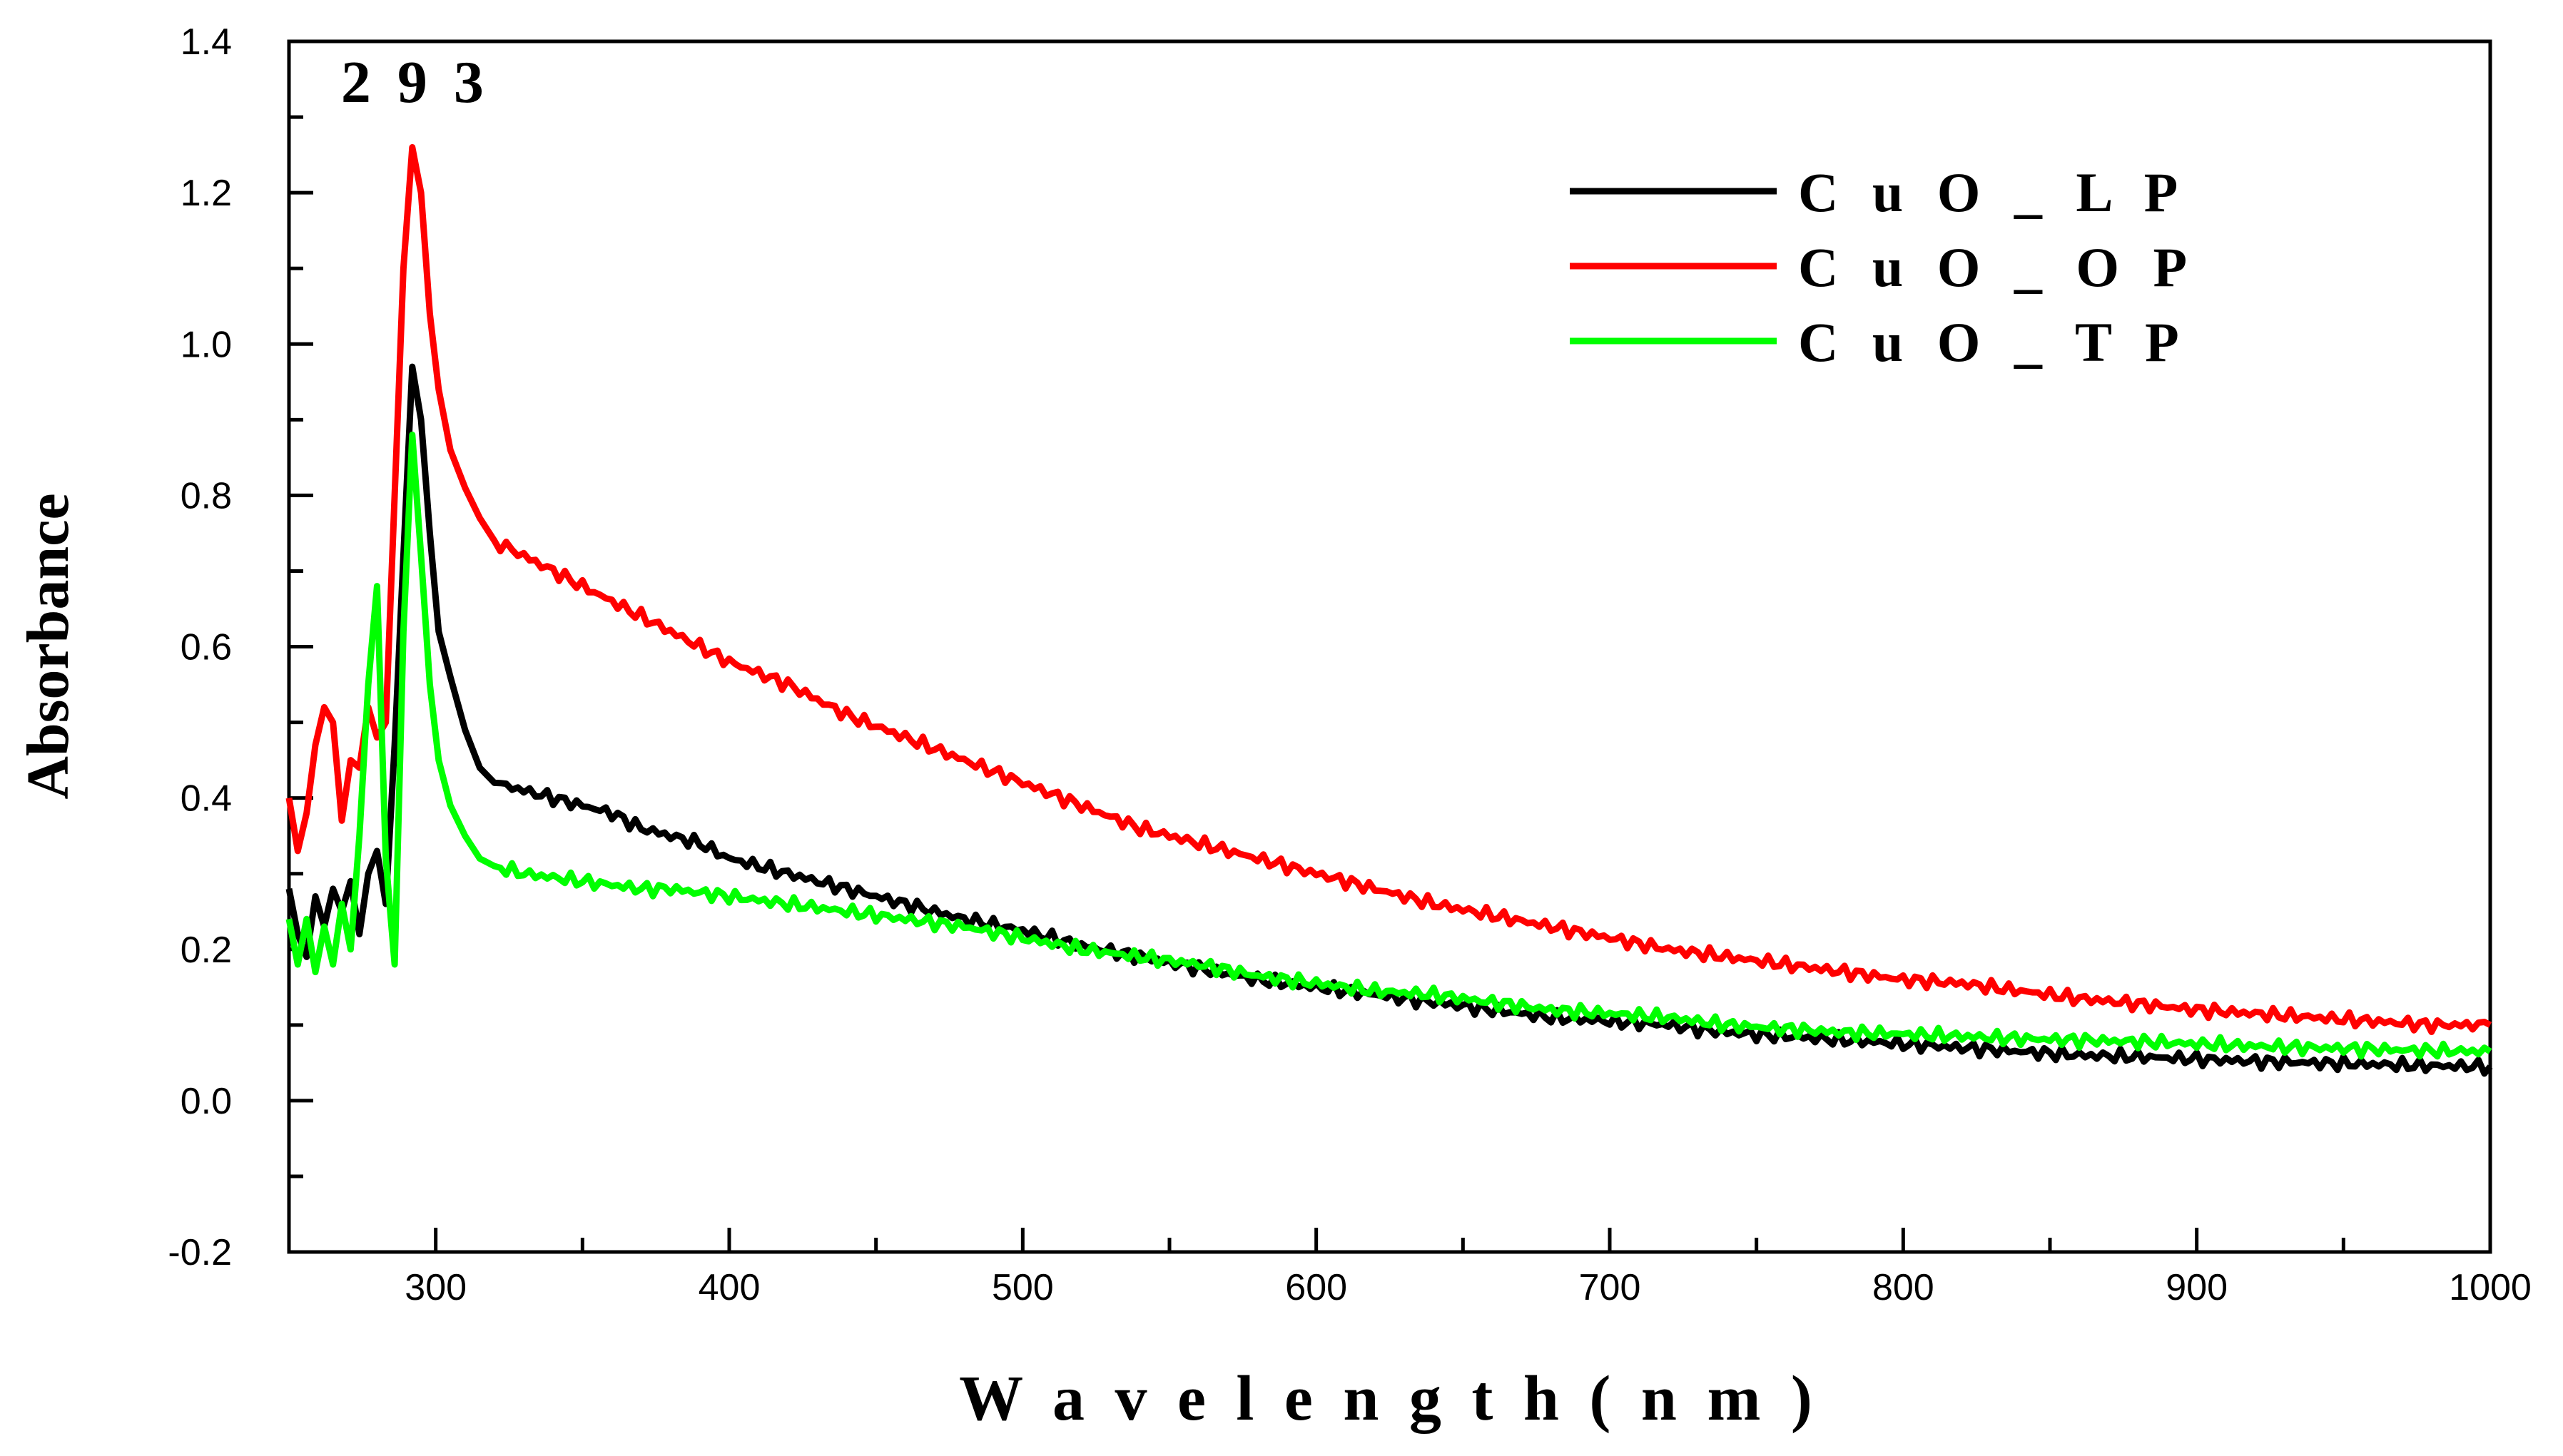 This screenshot has width=2563, height=1456. Describe the element at coordinates (1997, 267) in the screenshot. I see `legend-label: C u O _ O P` at that location.